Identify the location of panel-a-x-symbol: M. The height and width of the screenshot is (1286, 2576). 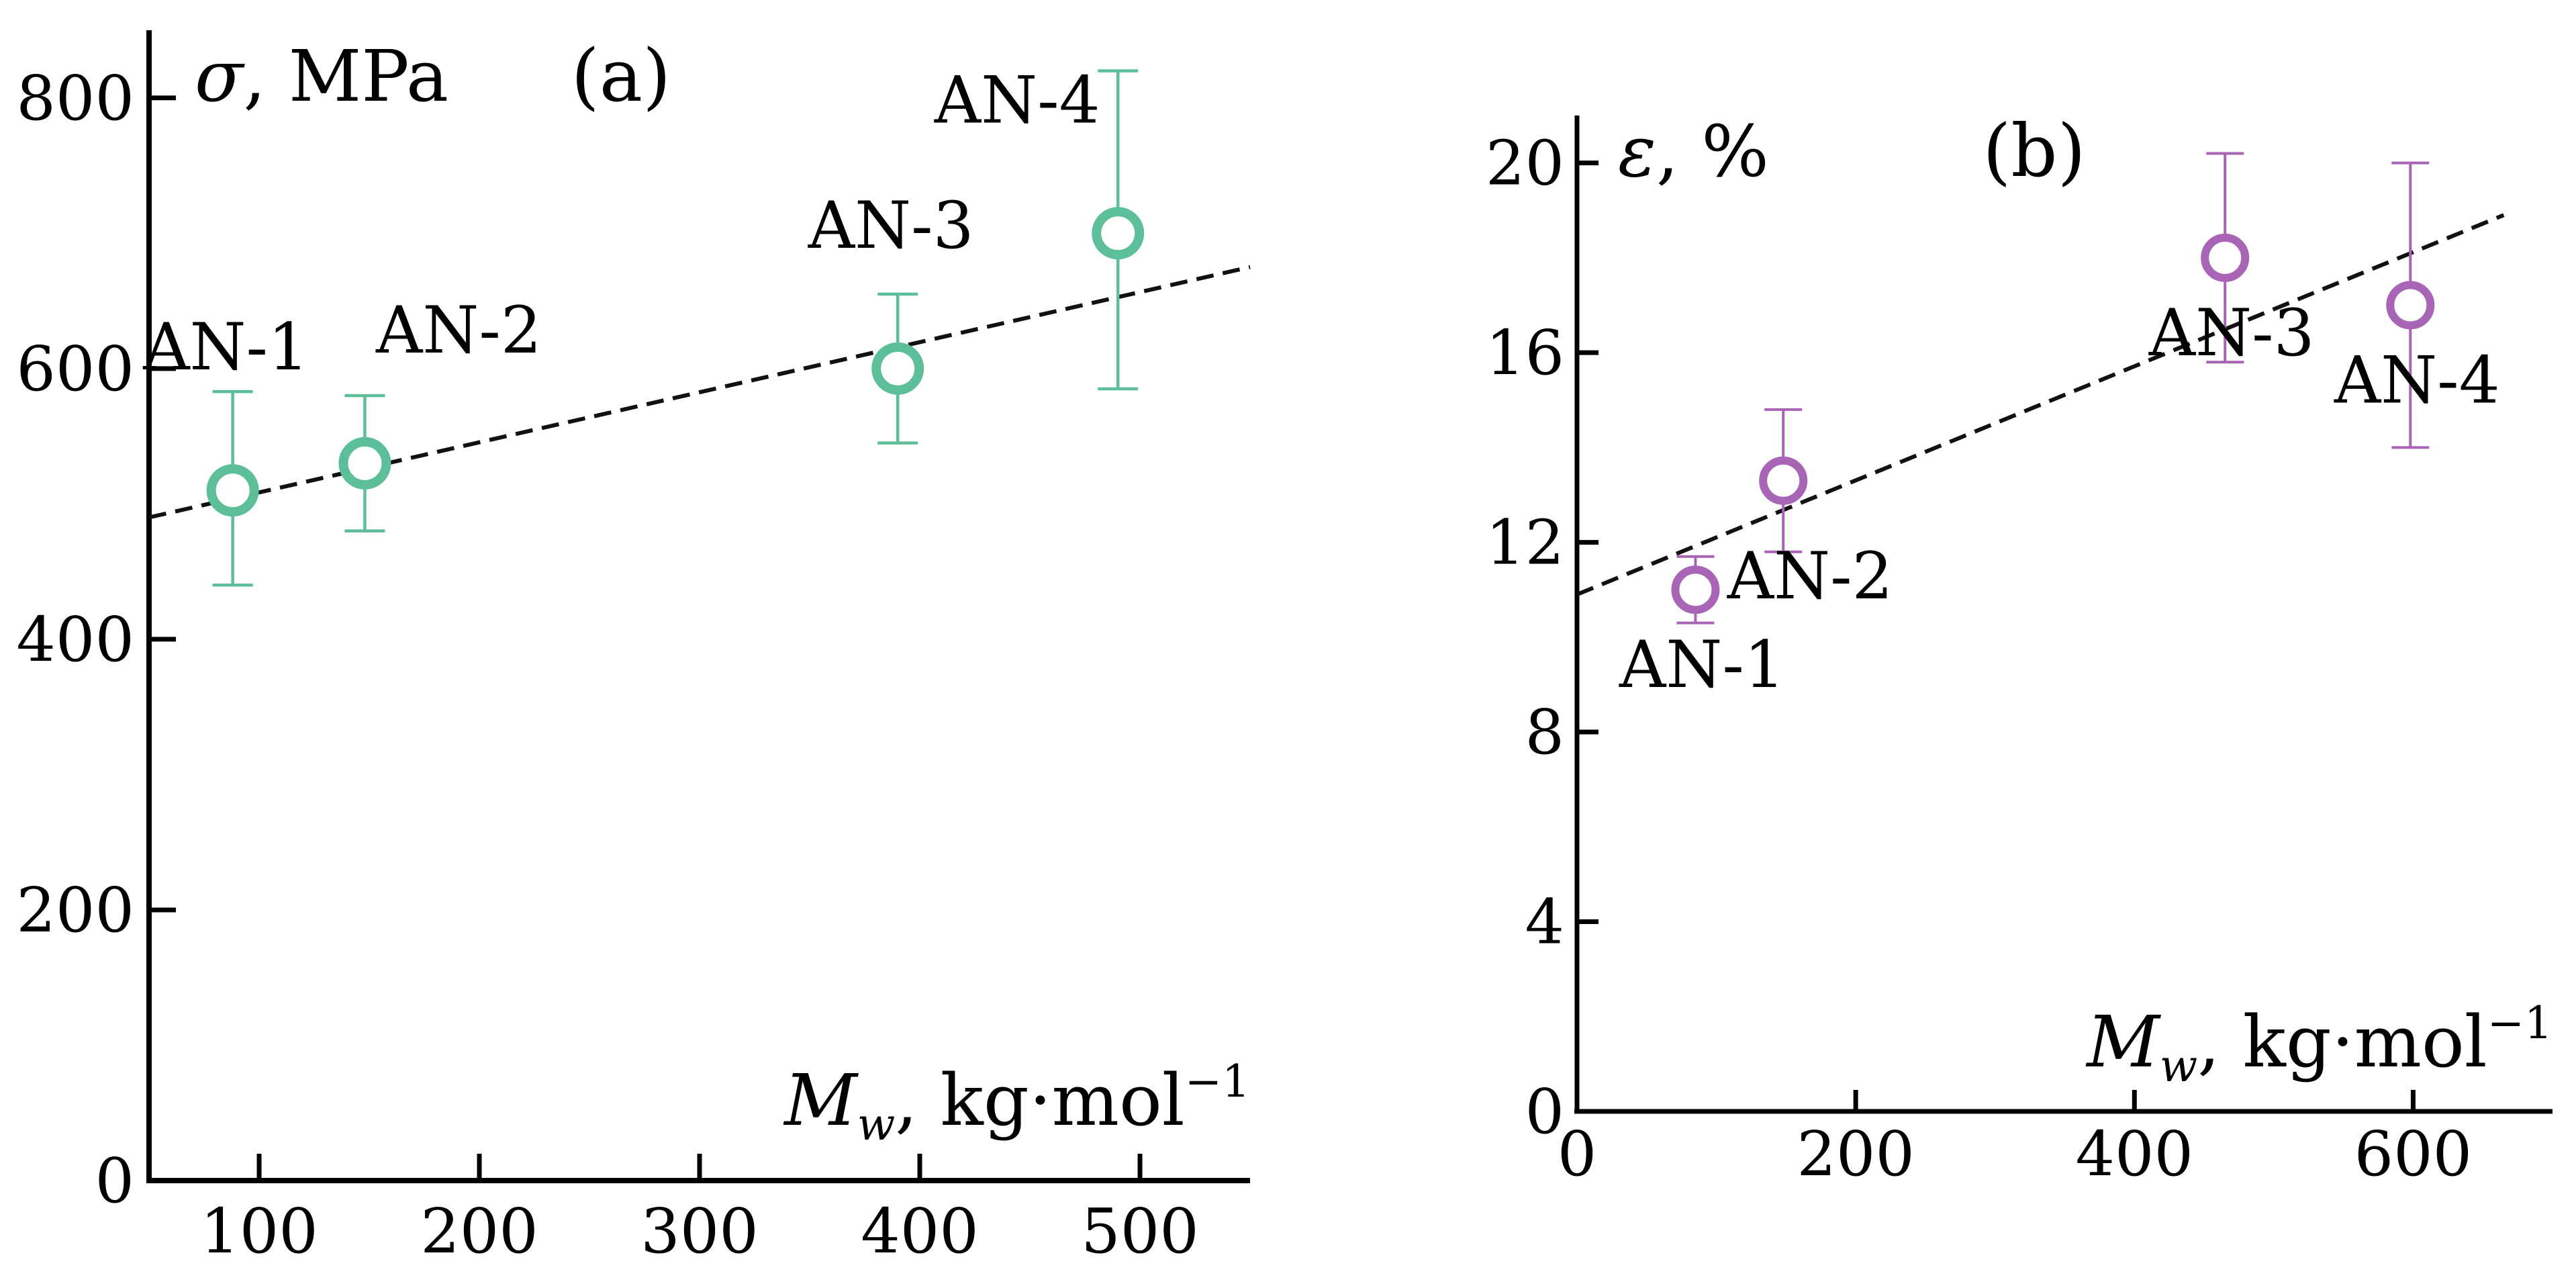
(821, 1101).